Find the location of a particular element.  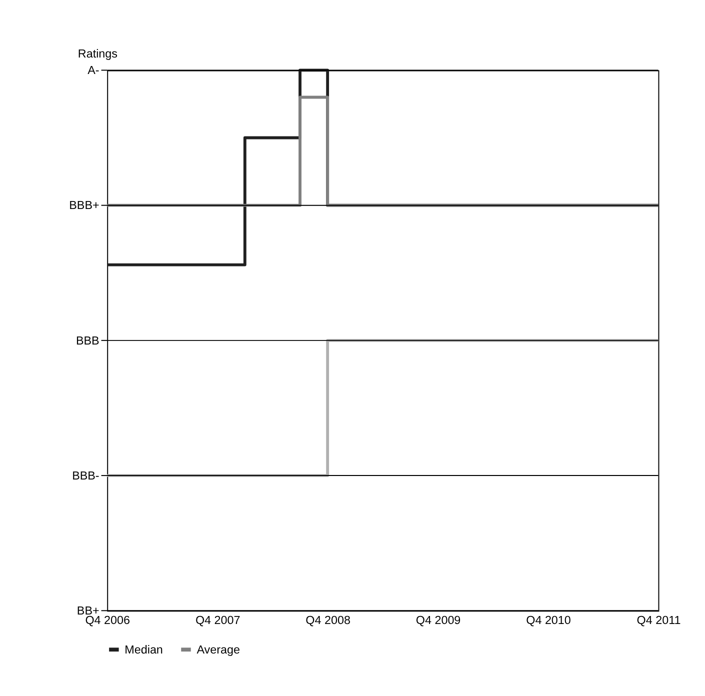

x-tick-label: Q4 2007 is located at coordinates (217, 620).